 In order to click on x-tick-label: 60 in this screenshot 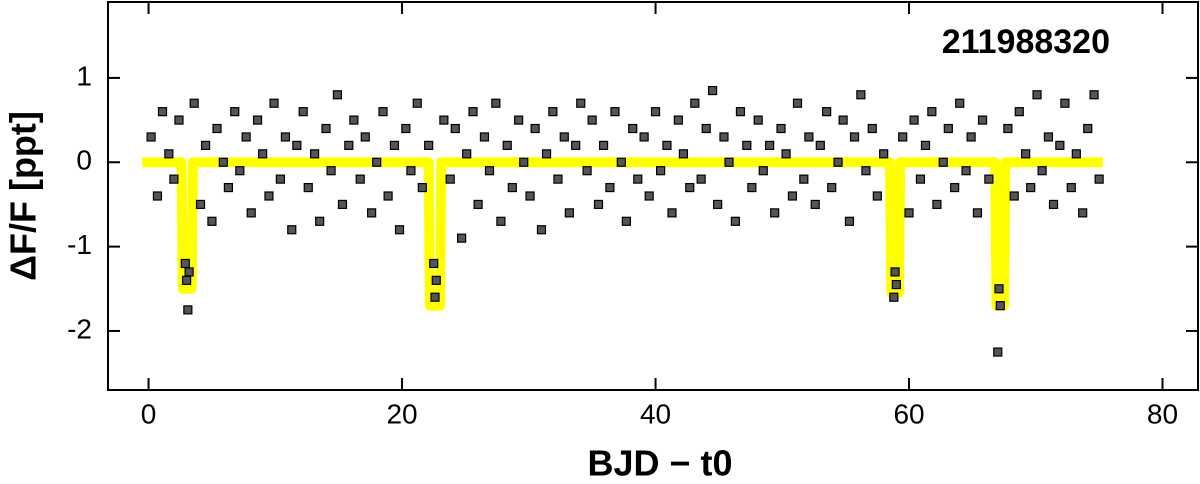, I will do `click(908, 413)`.